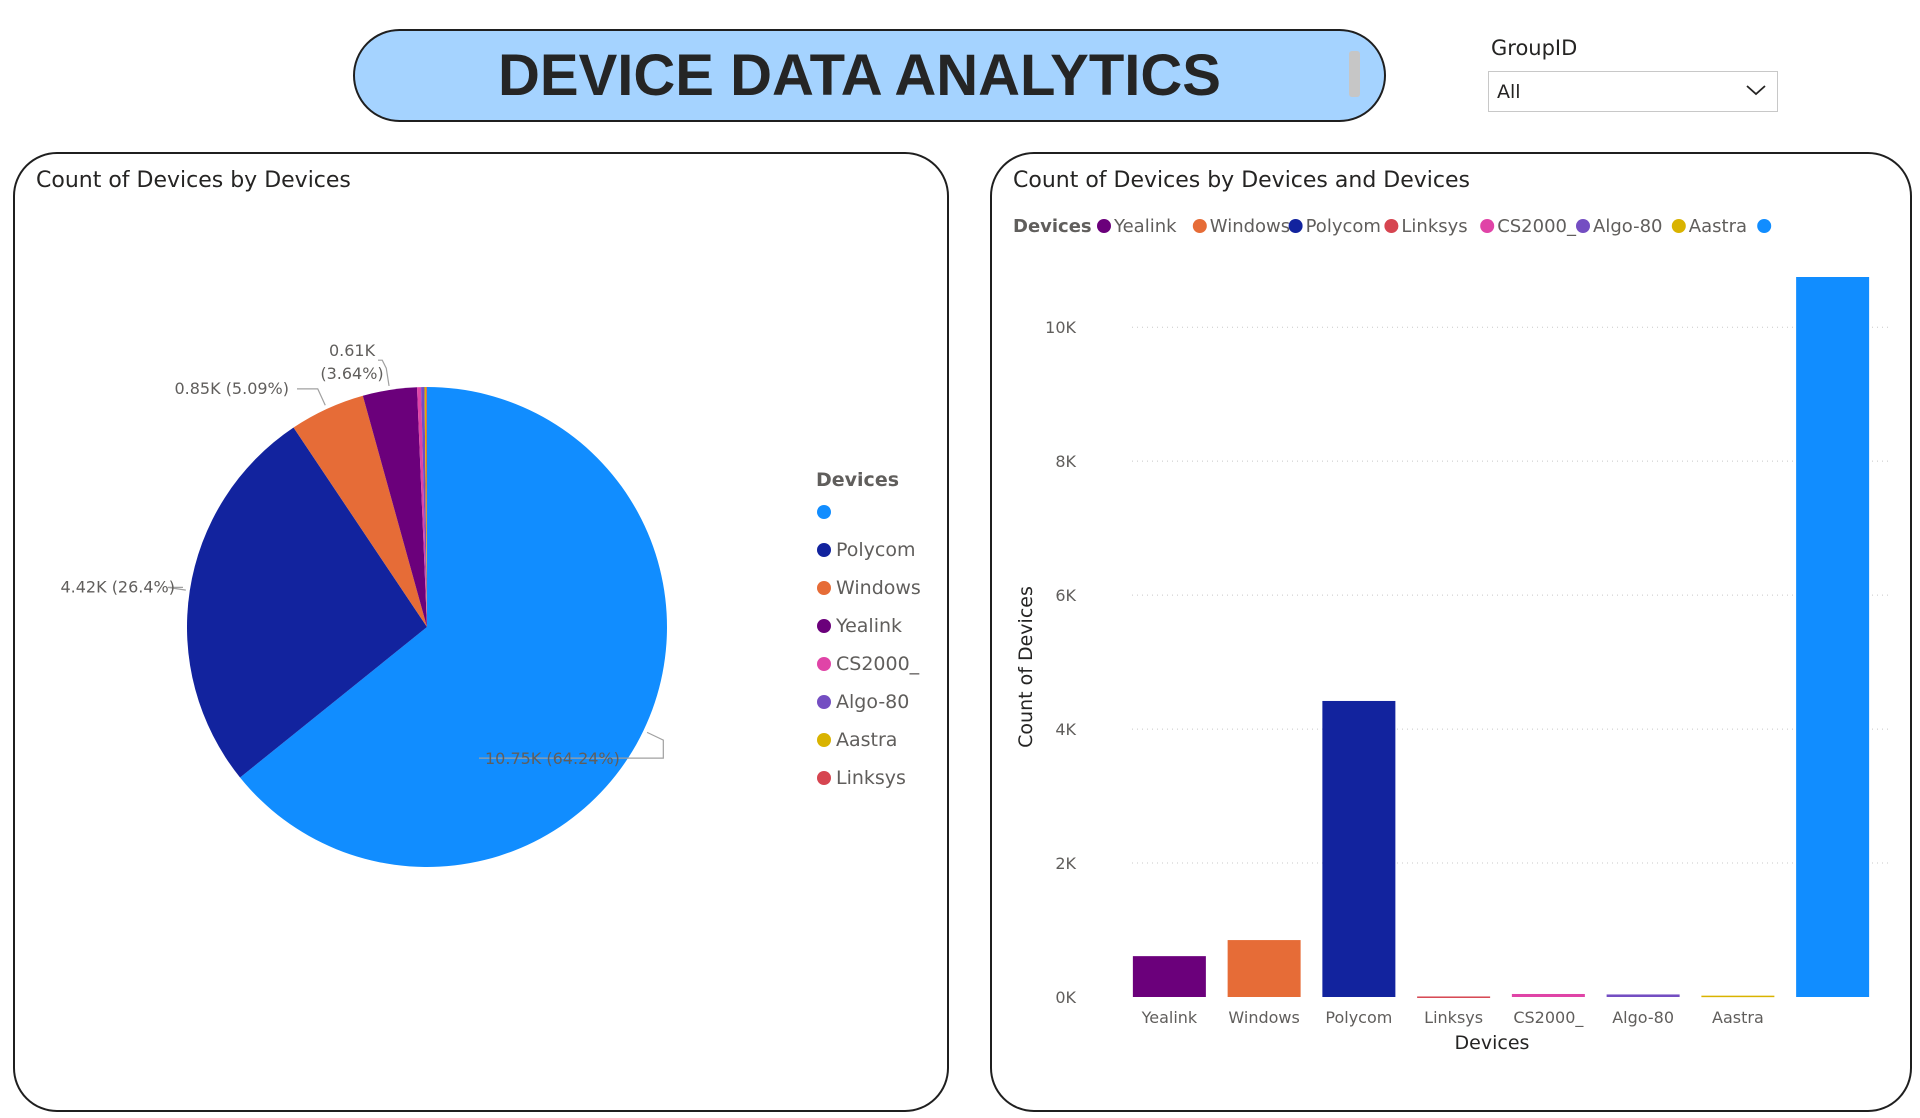 Image resolution: width=1920 pixels, height=1118 pixels. Describe the element at coordinates (1065, 997) in the screenshot. I see `bar-ytick-label: 0K` at that location.